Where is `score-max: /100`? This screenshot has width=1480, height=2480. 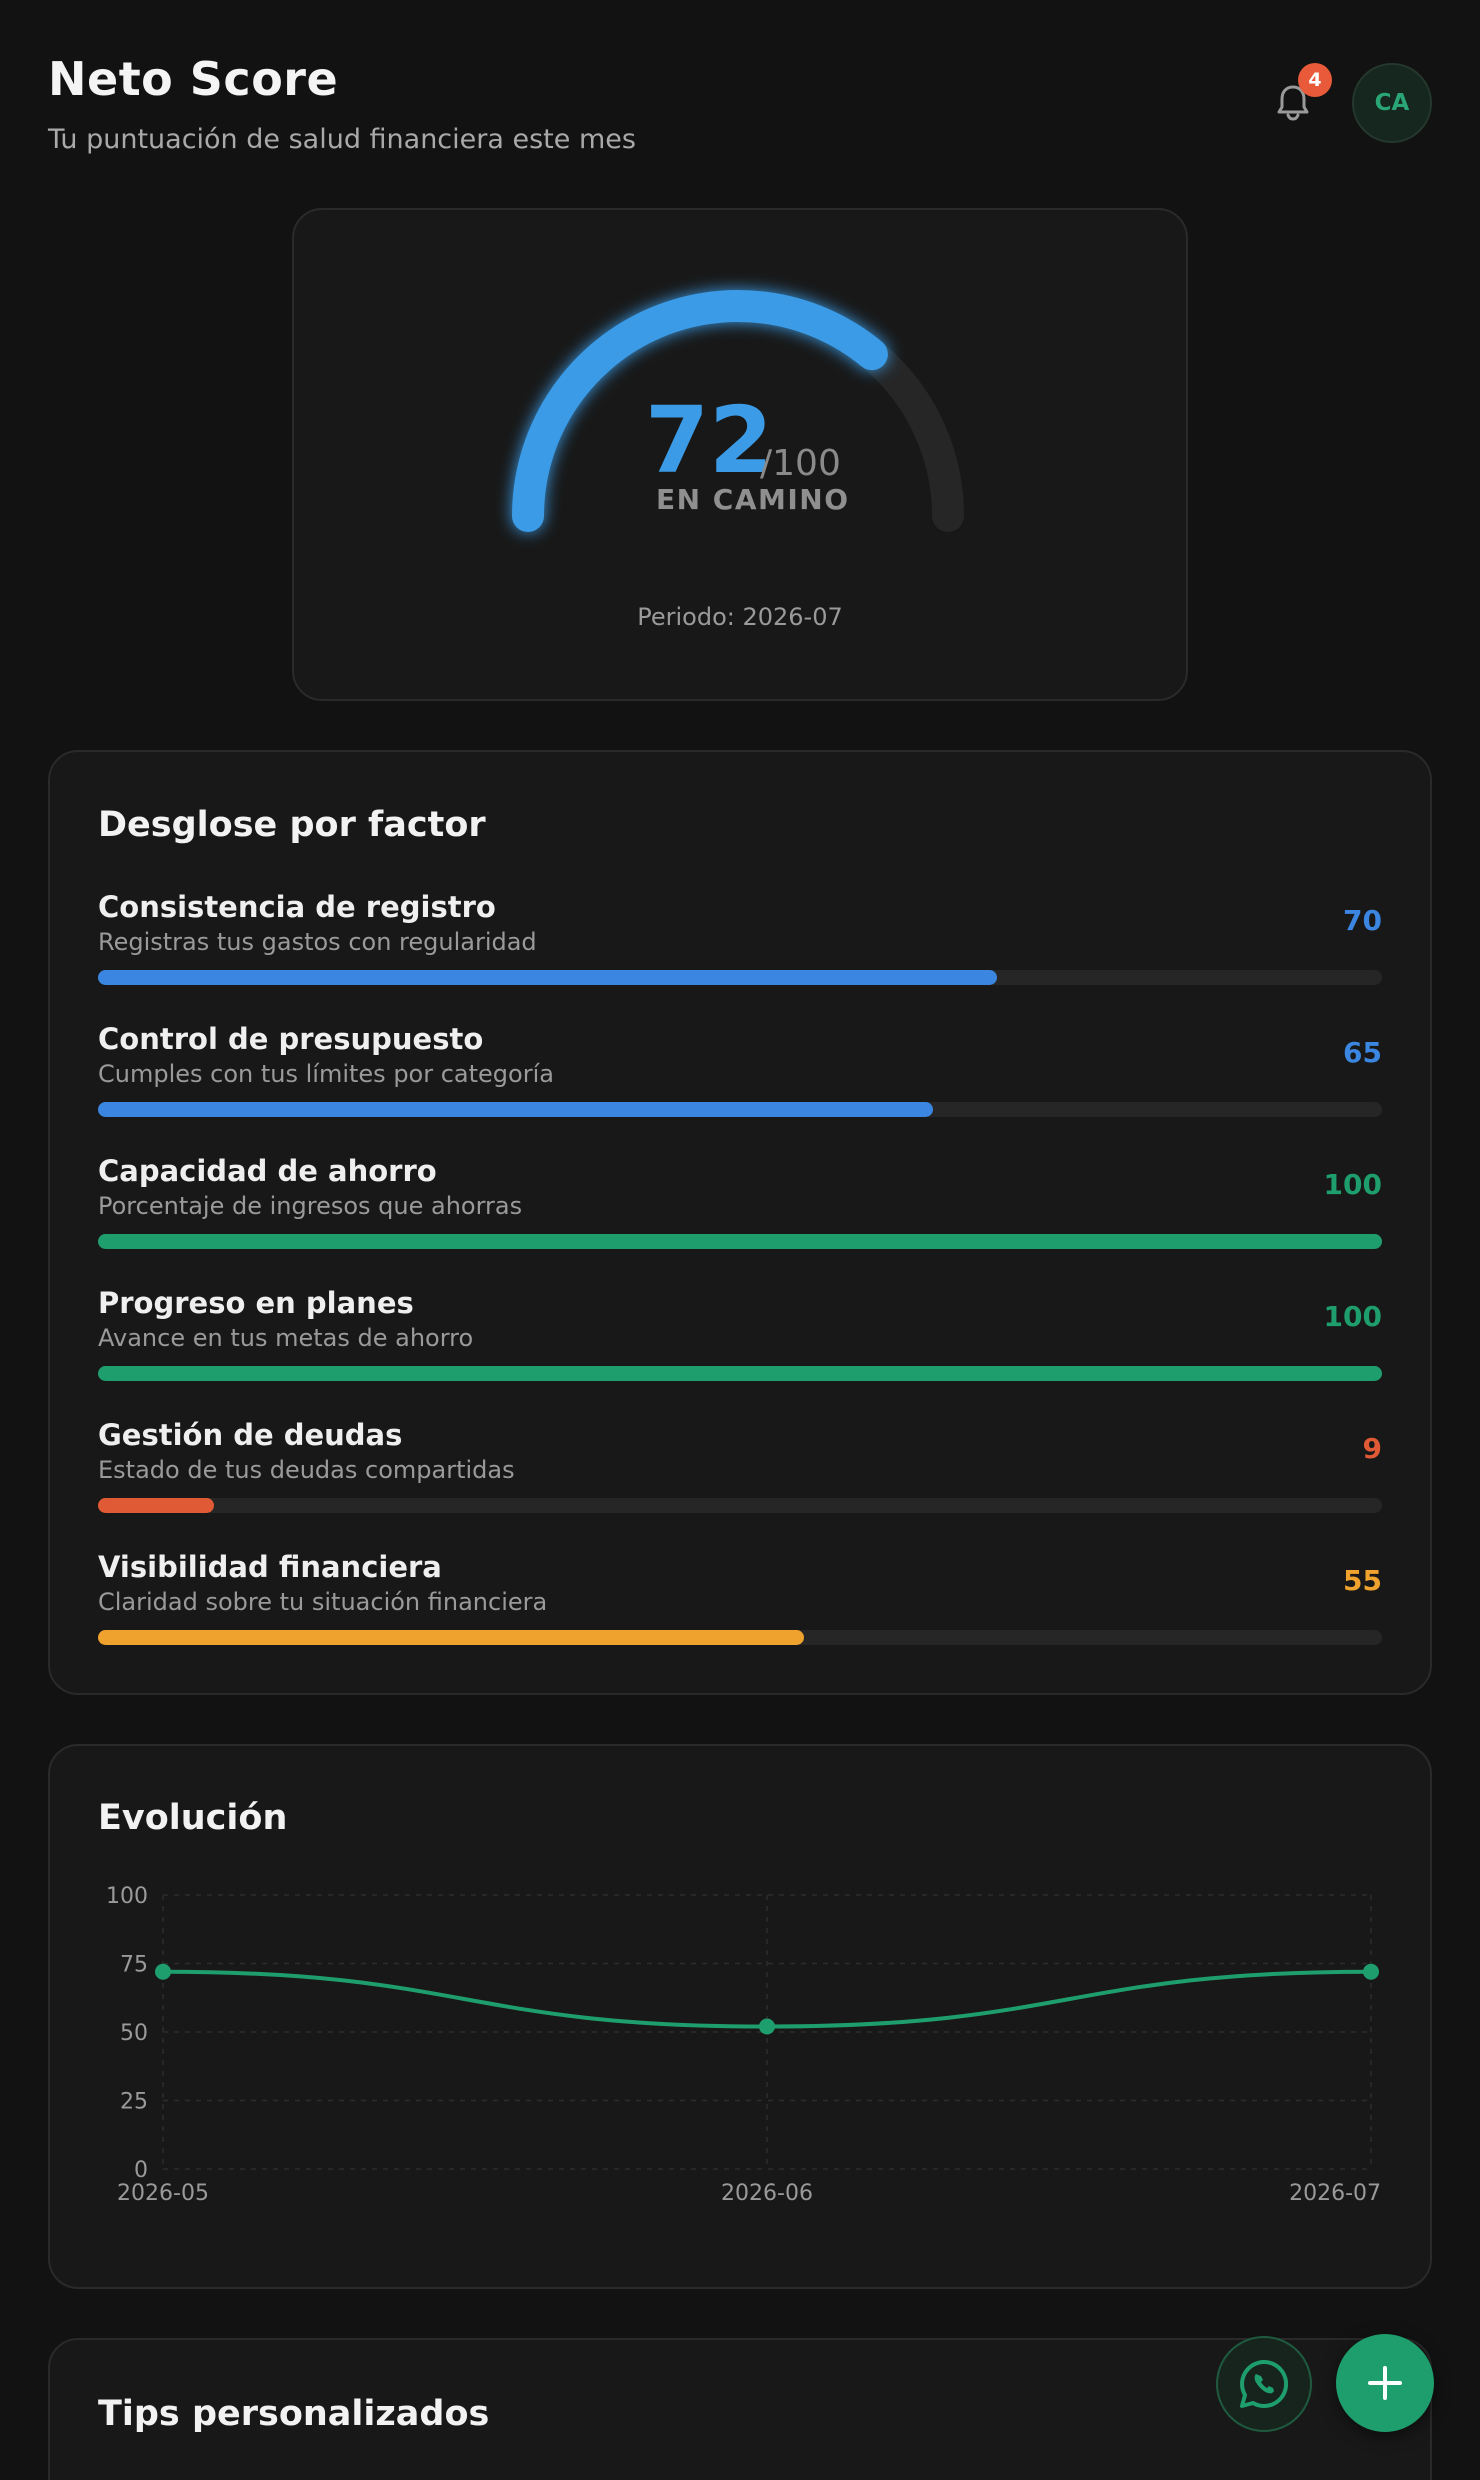
score-max: /100 is located at coordinates (800, 463).